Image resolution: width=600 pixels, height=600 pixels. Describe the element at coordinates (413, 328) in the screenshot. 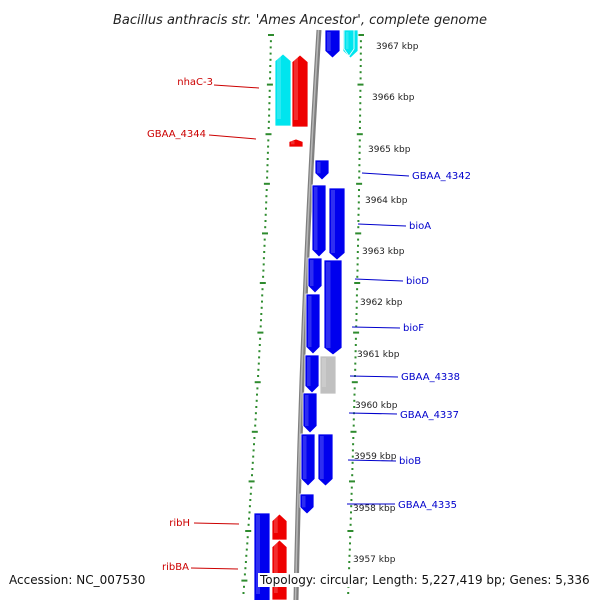

I see `gene-label-biof: bioF` at that location.